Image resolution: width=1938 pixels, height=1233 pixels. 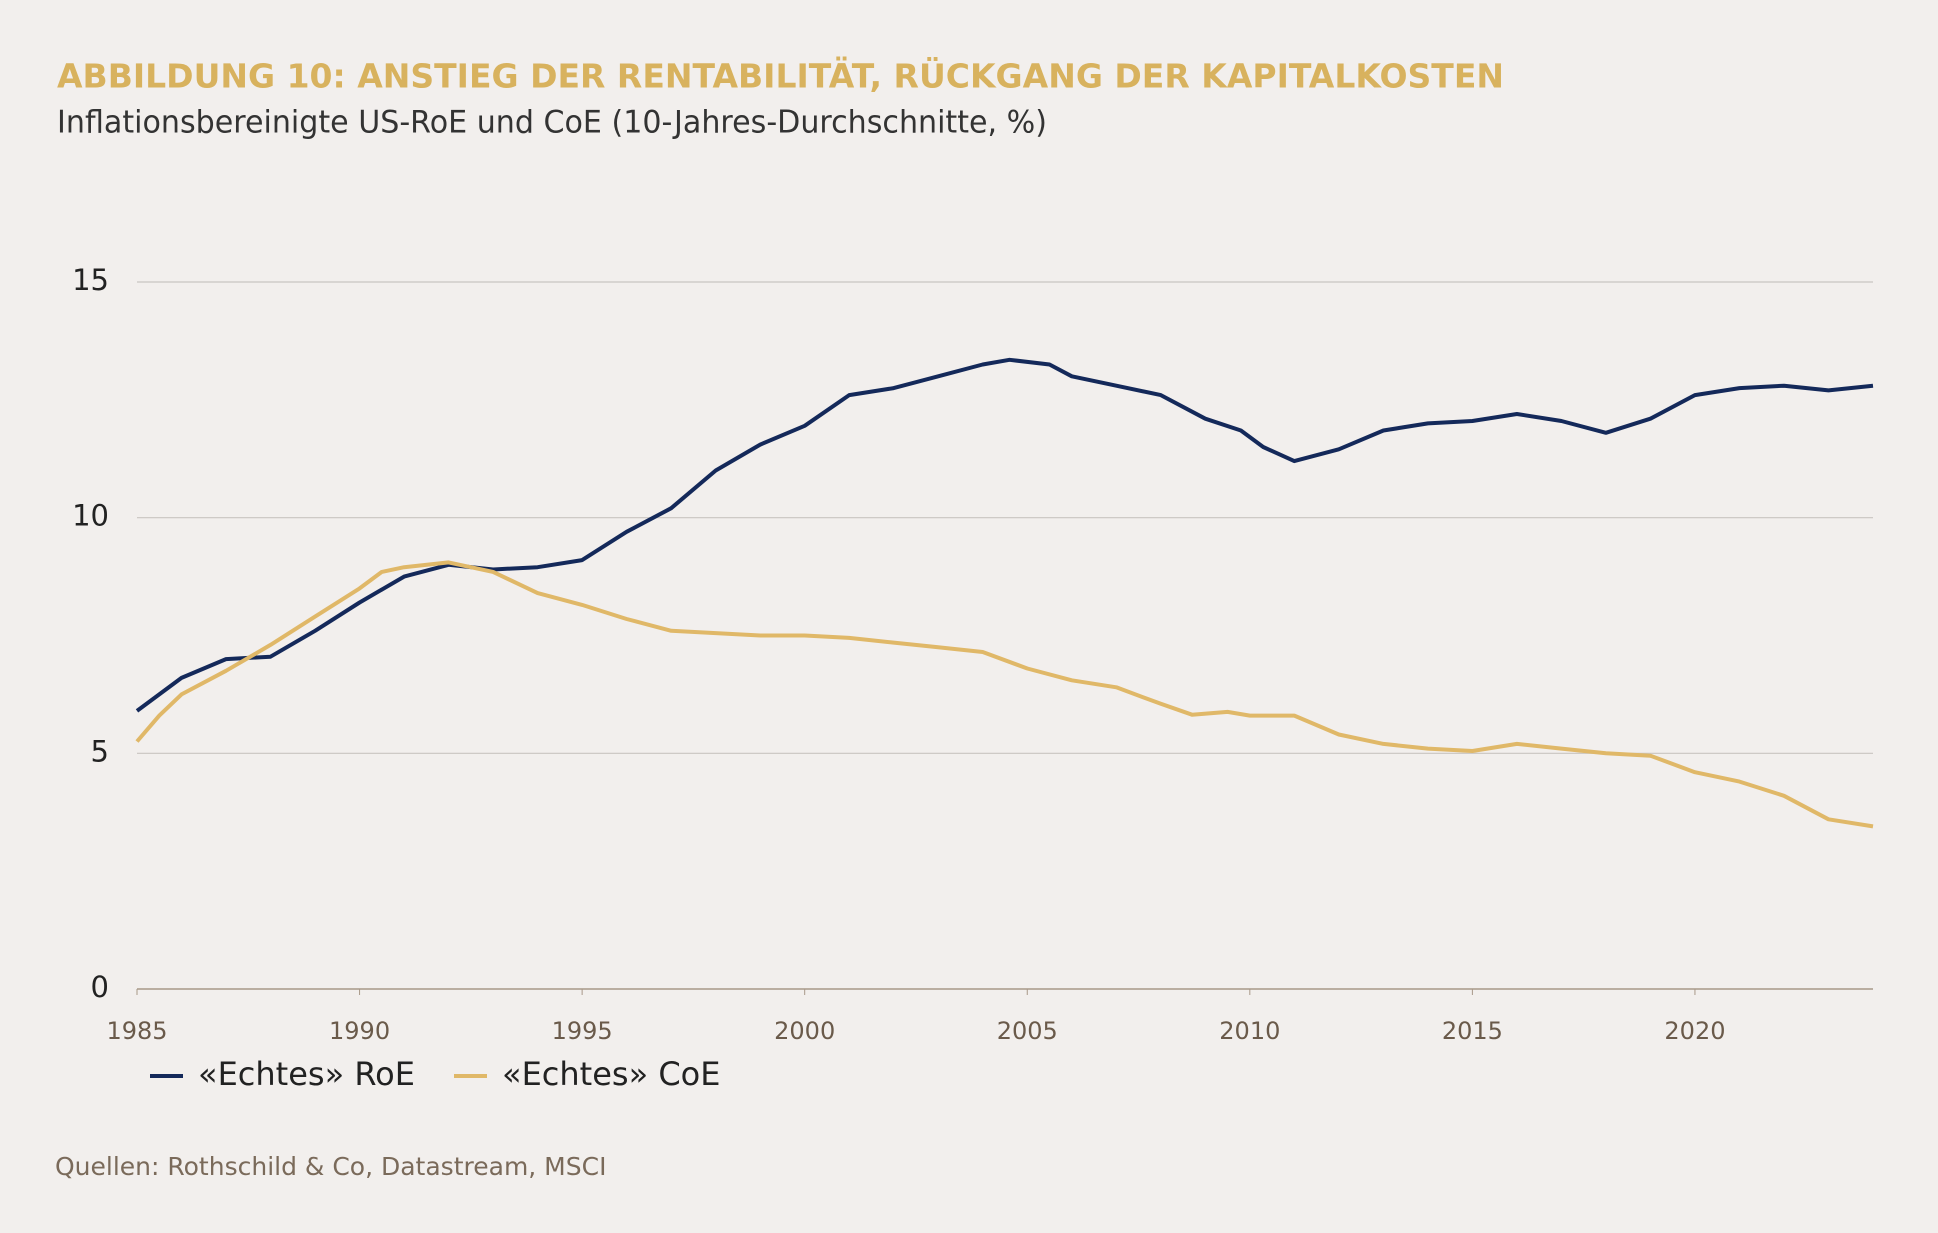 What do you see at coordinates (1472, 1031) in the screenshot?
I see `x-tick-label: 2015` at bounding box center [1472, 1031].